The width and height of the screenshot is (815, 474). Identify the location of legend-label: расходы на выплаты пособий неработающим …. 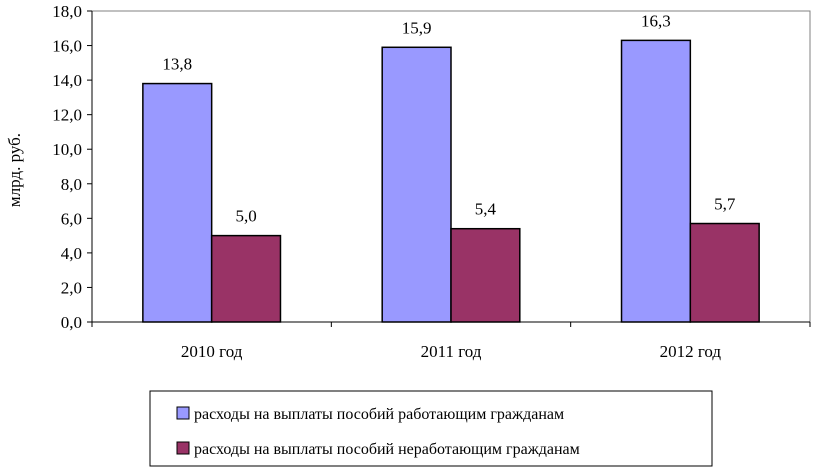
(387, 449).